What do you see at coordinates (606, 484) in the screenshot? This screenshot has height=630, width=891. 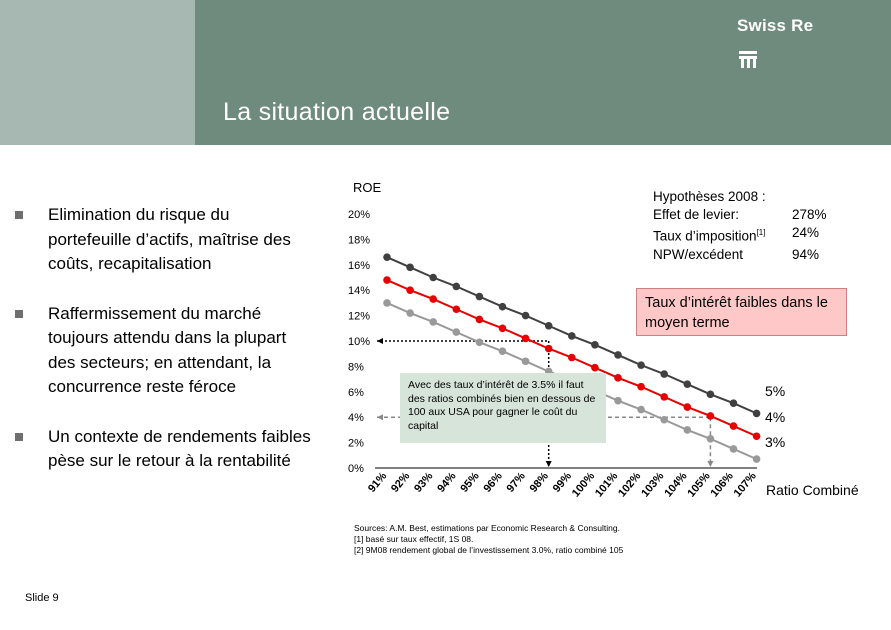 I see `x-tick-label: 101%` at bounding box center [606, 484].